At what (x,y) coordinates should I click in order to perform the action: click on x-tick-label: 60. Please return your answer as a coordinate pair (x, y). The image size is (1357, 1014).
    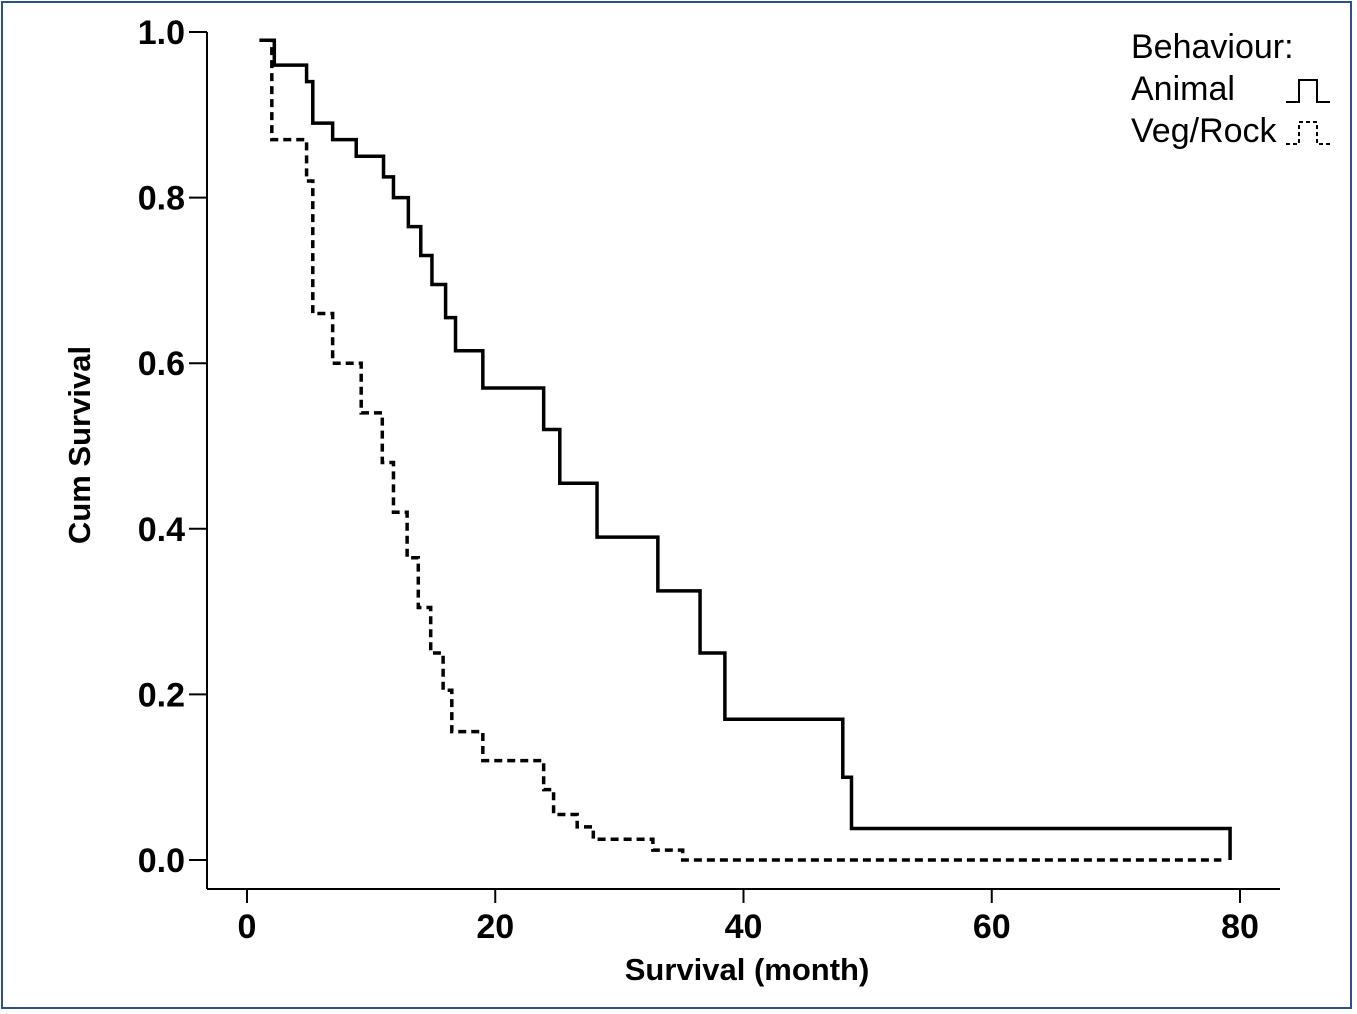
    Looking at the image, I should click on (992, 927).